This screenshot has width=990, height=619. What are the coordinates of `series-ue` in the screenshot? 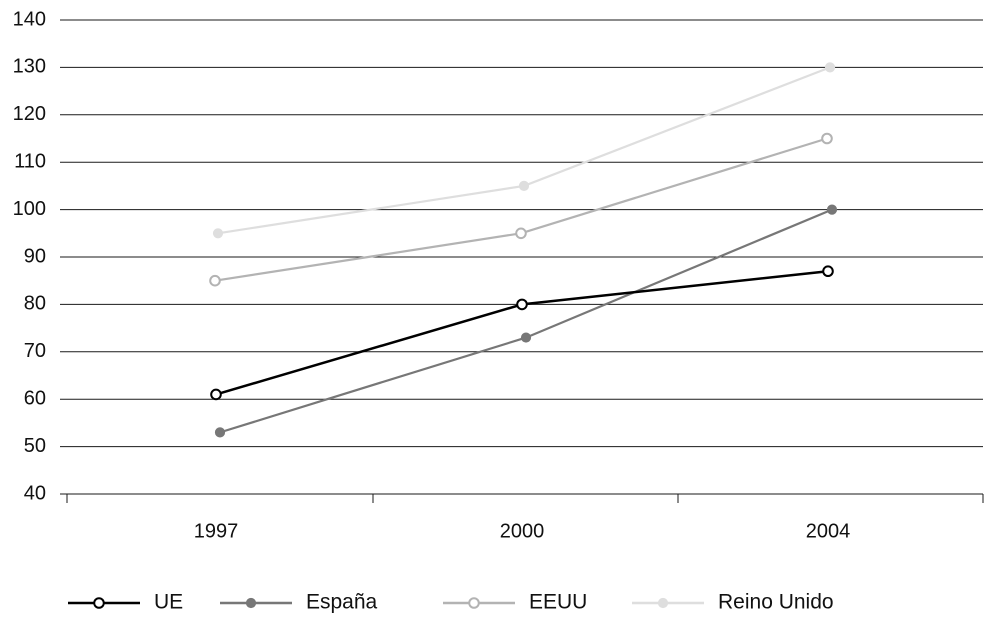 It's located at (522, 333).